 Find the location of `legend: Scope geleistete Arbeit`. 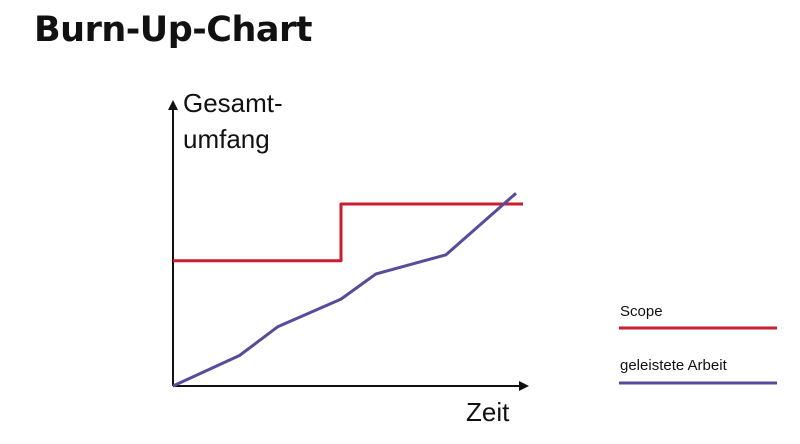

legend: Scope geleistete Arbeit is located at coordinates (698, 344).